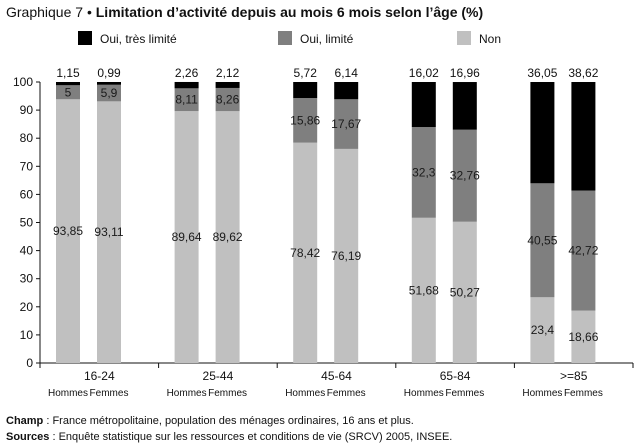 The image size is (641, 448). What do you see at coordinates (305, 253) in the screenshot?
I see `data-label: 78,42` at bounding box center [305, 253].